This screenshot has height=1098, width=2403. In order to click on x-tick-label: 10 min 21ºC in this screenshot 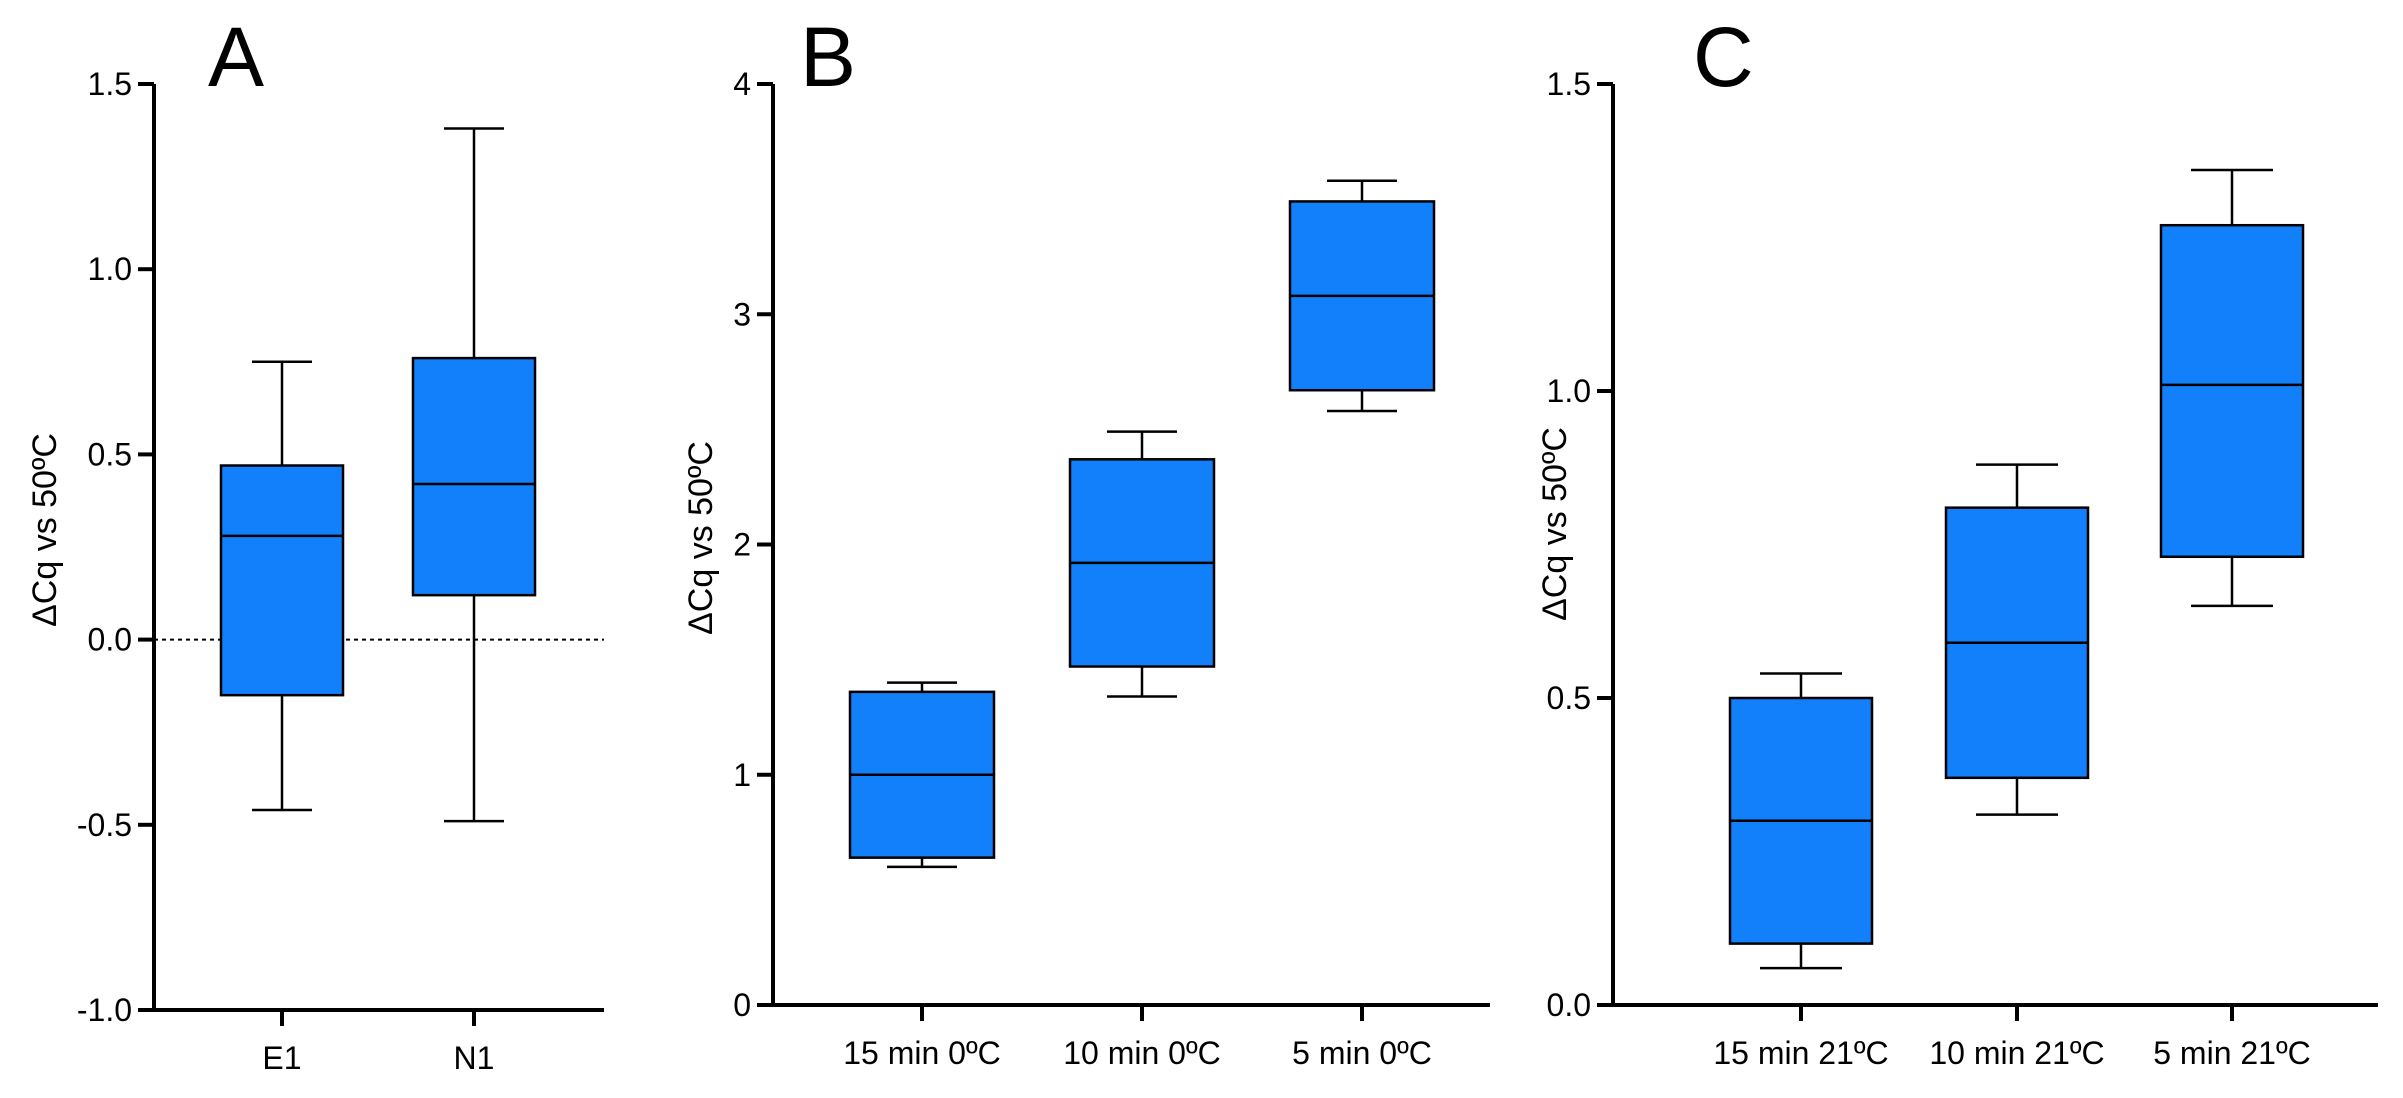, I will do `click(2016, 1053)`.